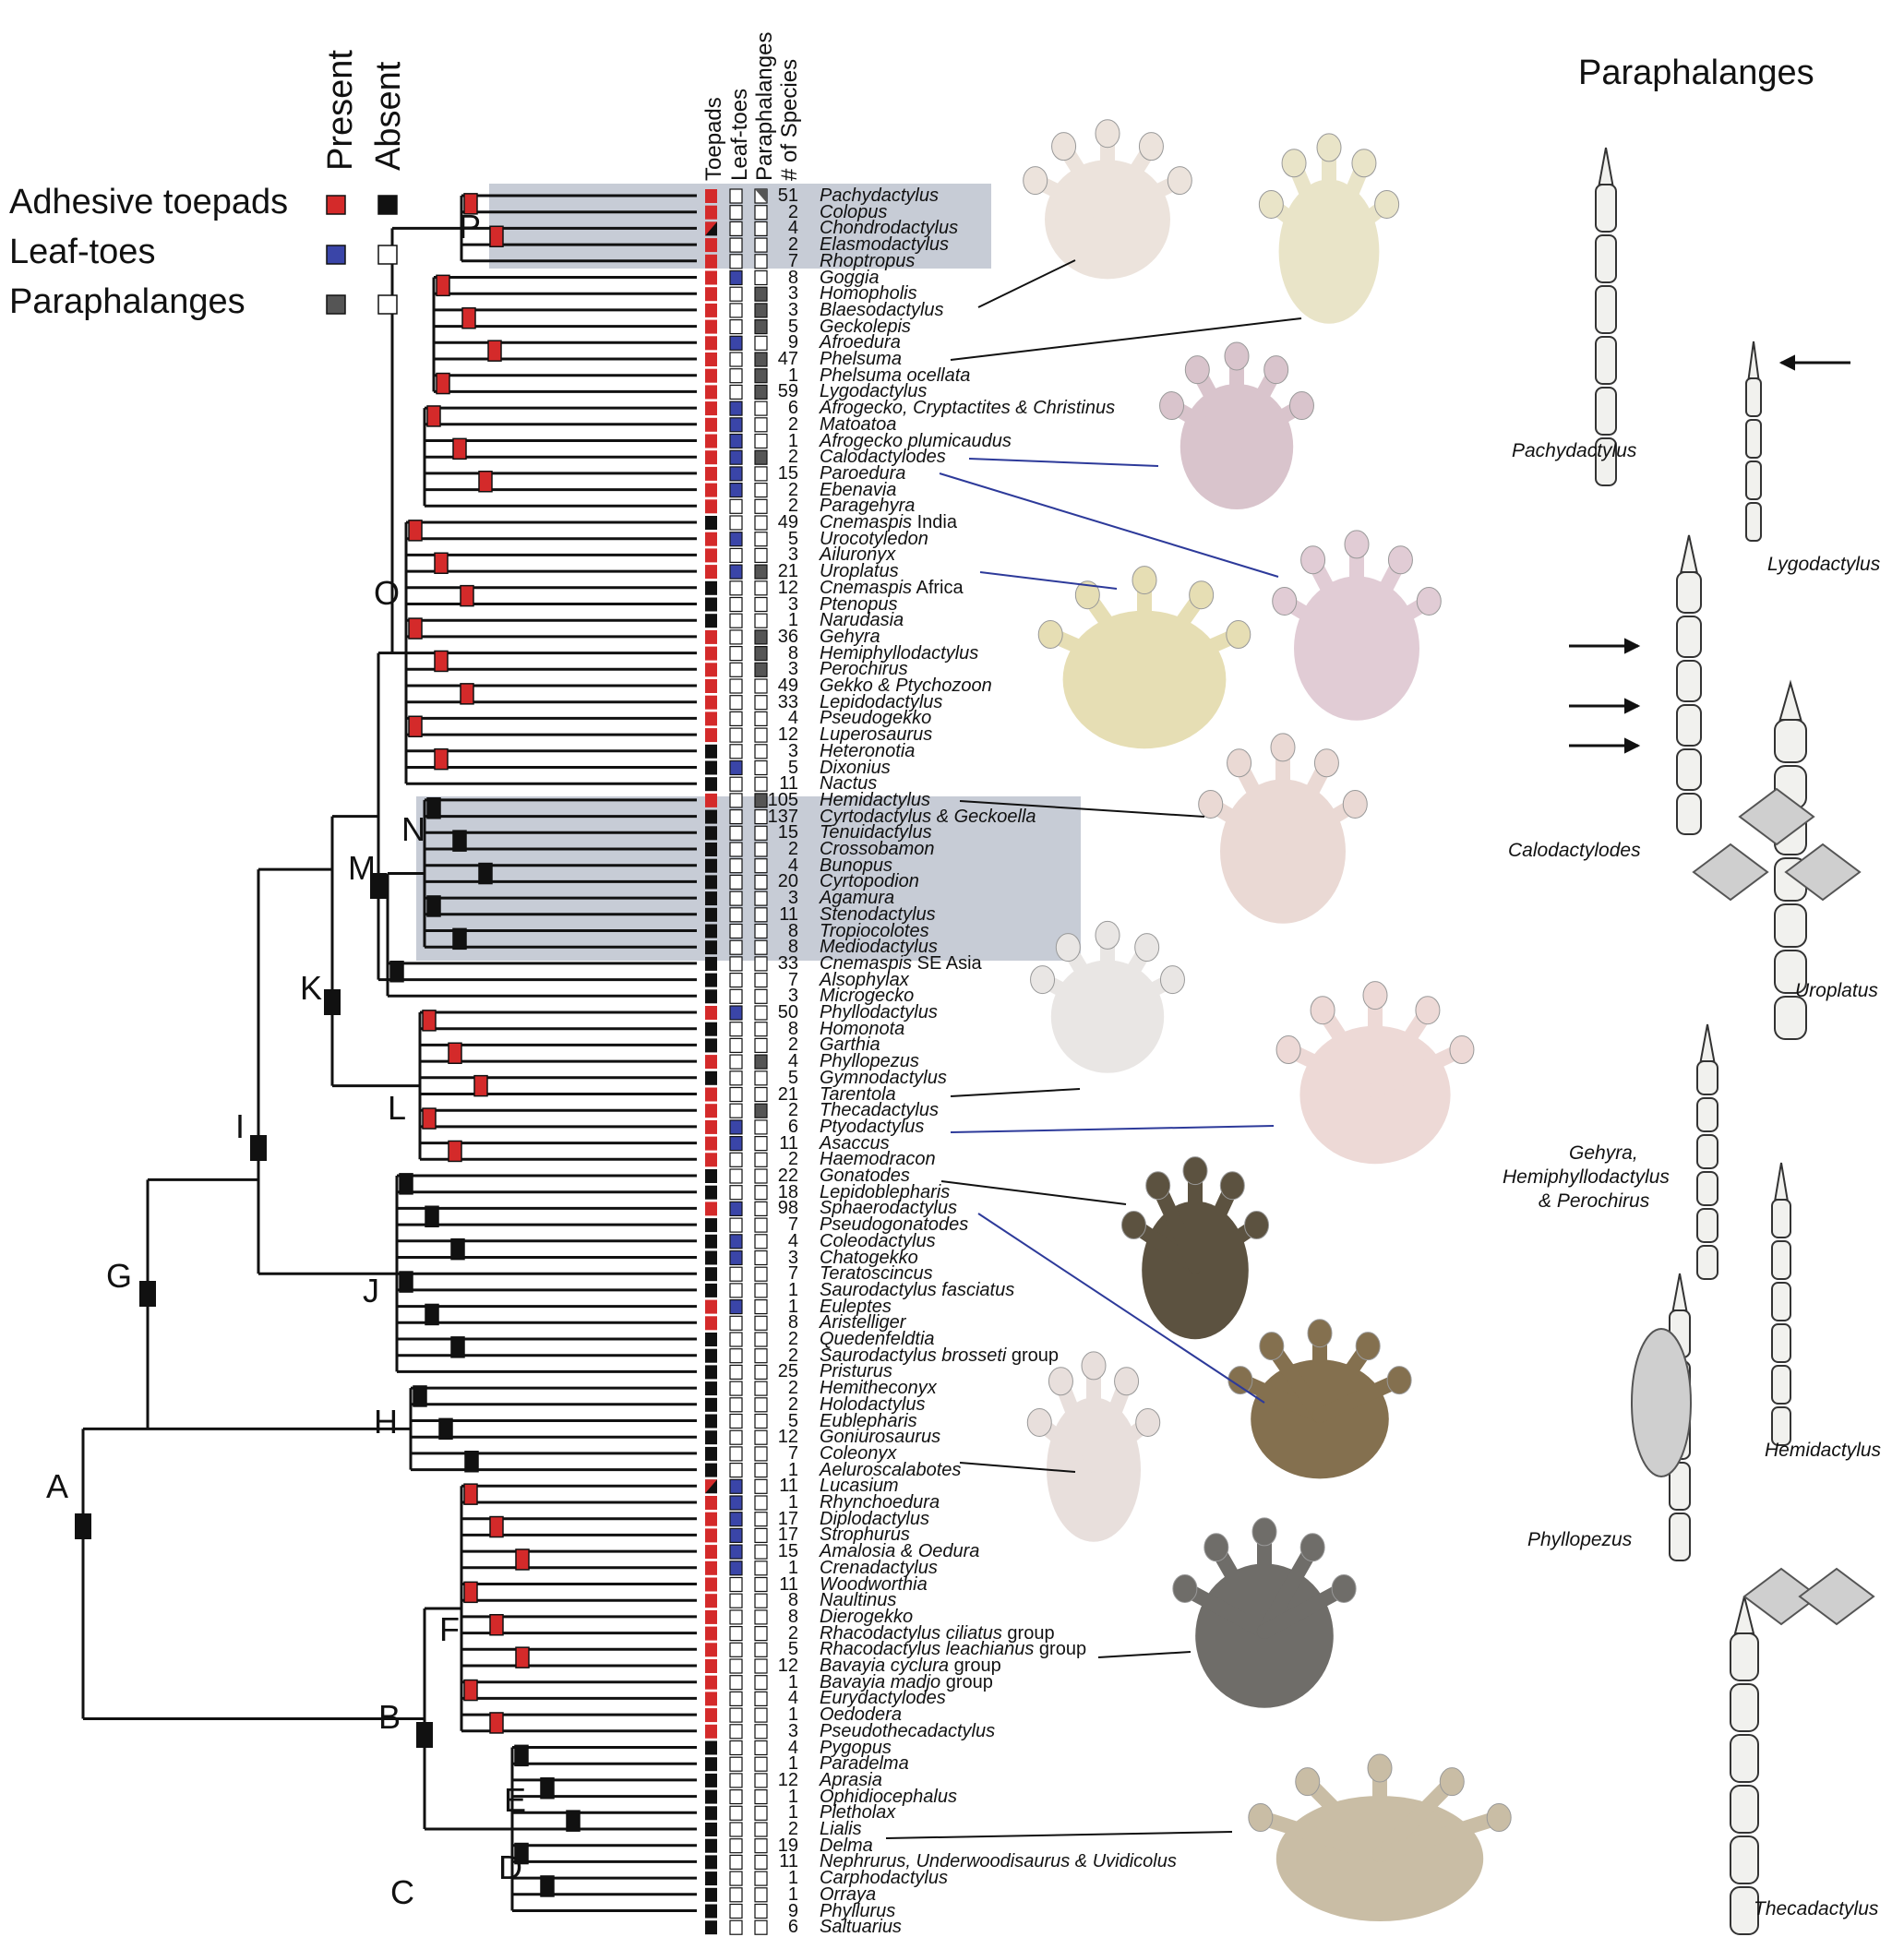 The image size is (1904, 1949). Describe the element at coordinates (787, 832) in the screenshot. I see `species-count: 15` at that location.